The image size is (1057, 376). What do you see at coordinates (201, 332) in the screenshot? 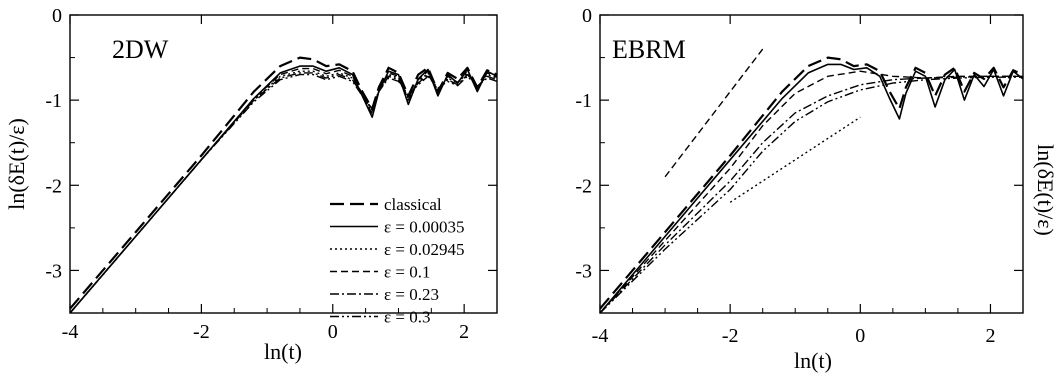
I see `x-tick-label-left: -2` at bounding box center [201, 332].